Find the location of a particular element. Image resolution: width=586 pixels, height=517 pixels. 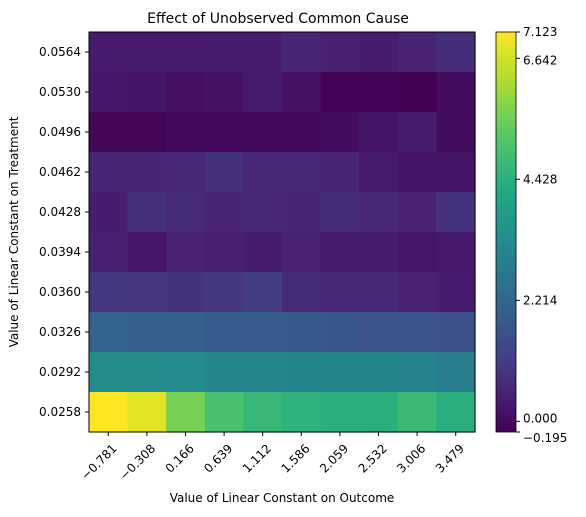

x-tick-label: 1.112 is located at coordinates (257, 458).